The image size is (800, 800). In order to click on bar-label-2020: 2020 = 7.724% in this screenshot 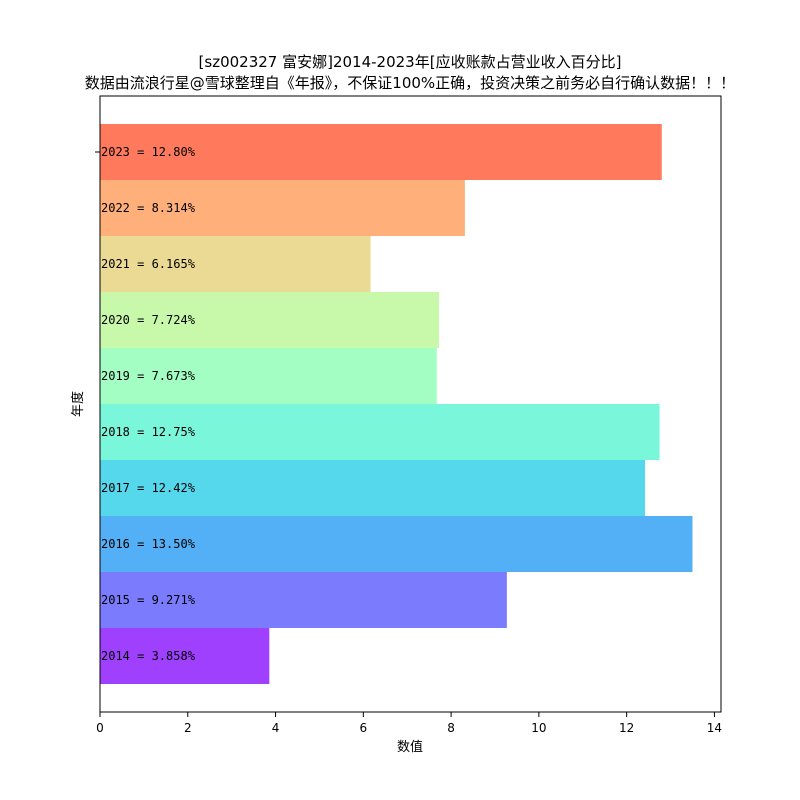, I will do `click(148, 320)`.